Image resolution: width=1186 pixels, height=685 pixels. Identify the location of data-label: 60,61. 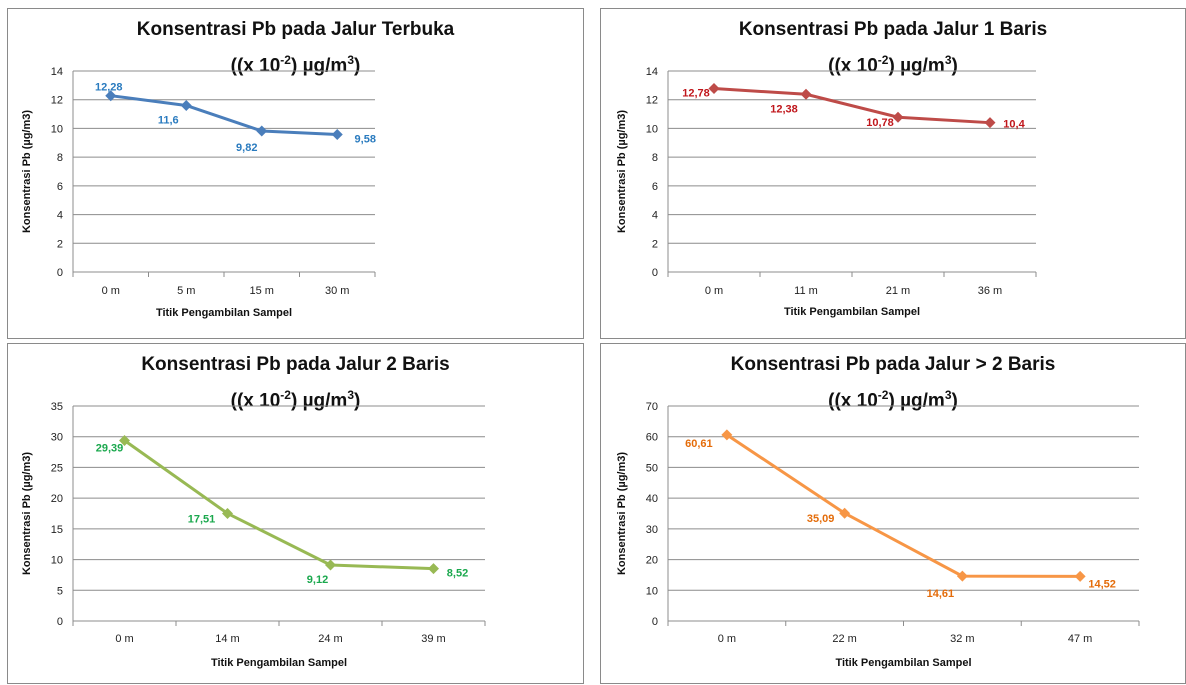
(699, 444).